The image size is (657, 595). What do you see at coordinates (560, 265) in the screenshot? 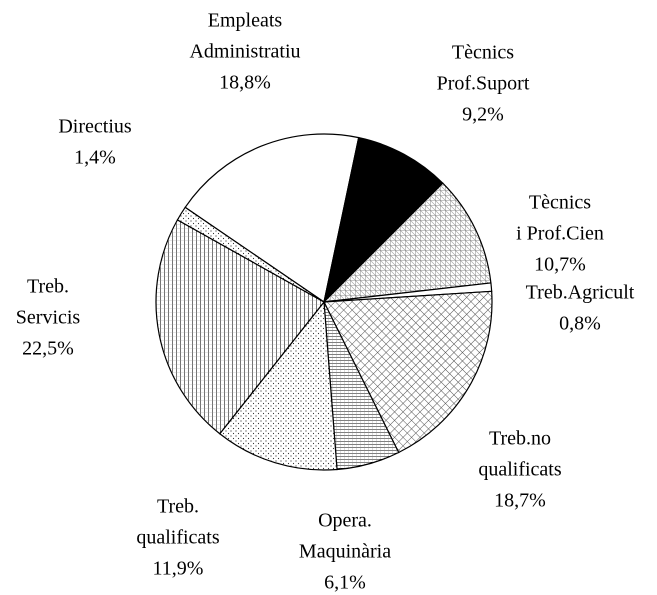
I see `value-label: 10,7%` at bounding box center [560, 265].